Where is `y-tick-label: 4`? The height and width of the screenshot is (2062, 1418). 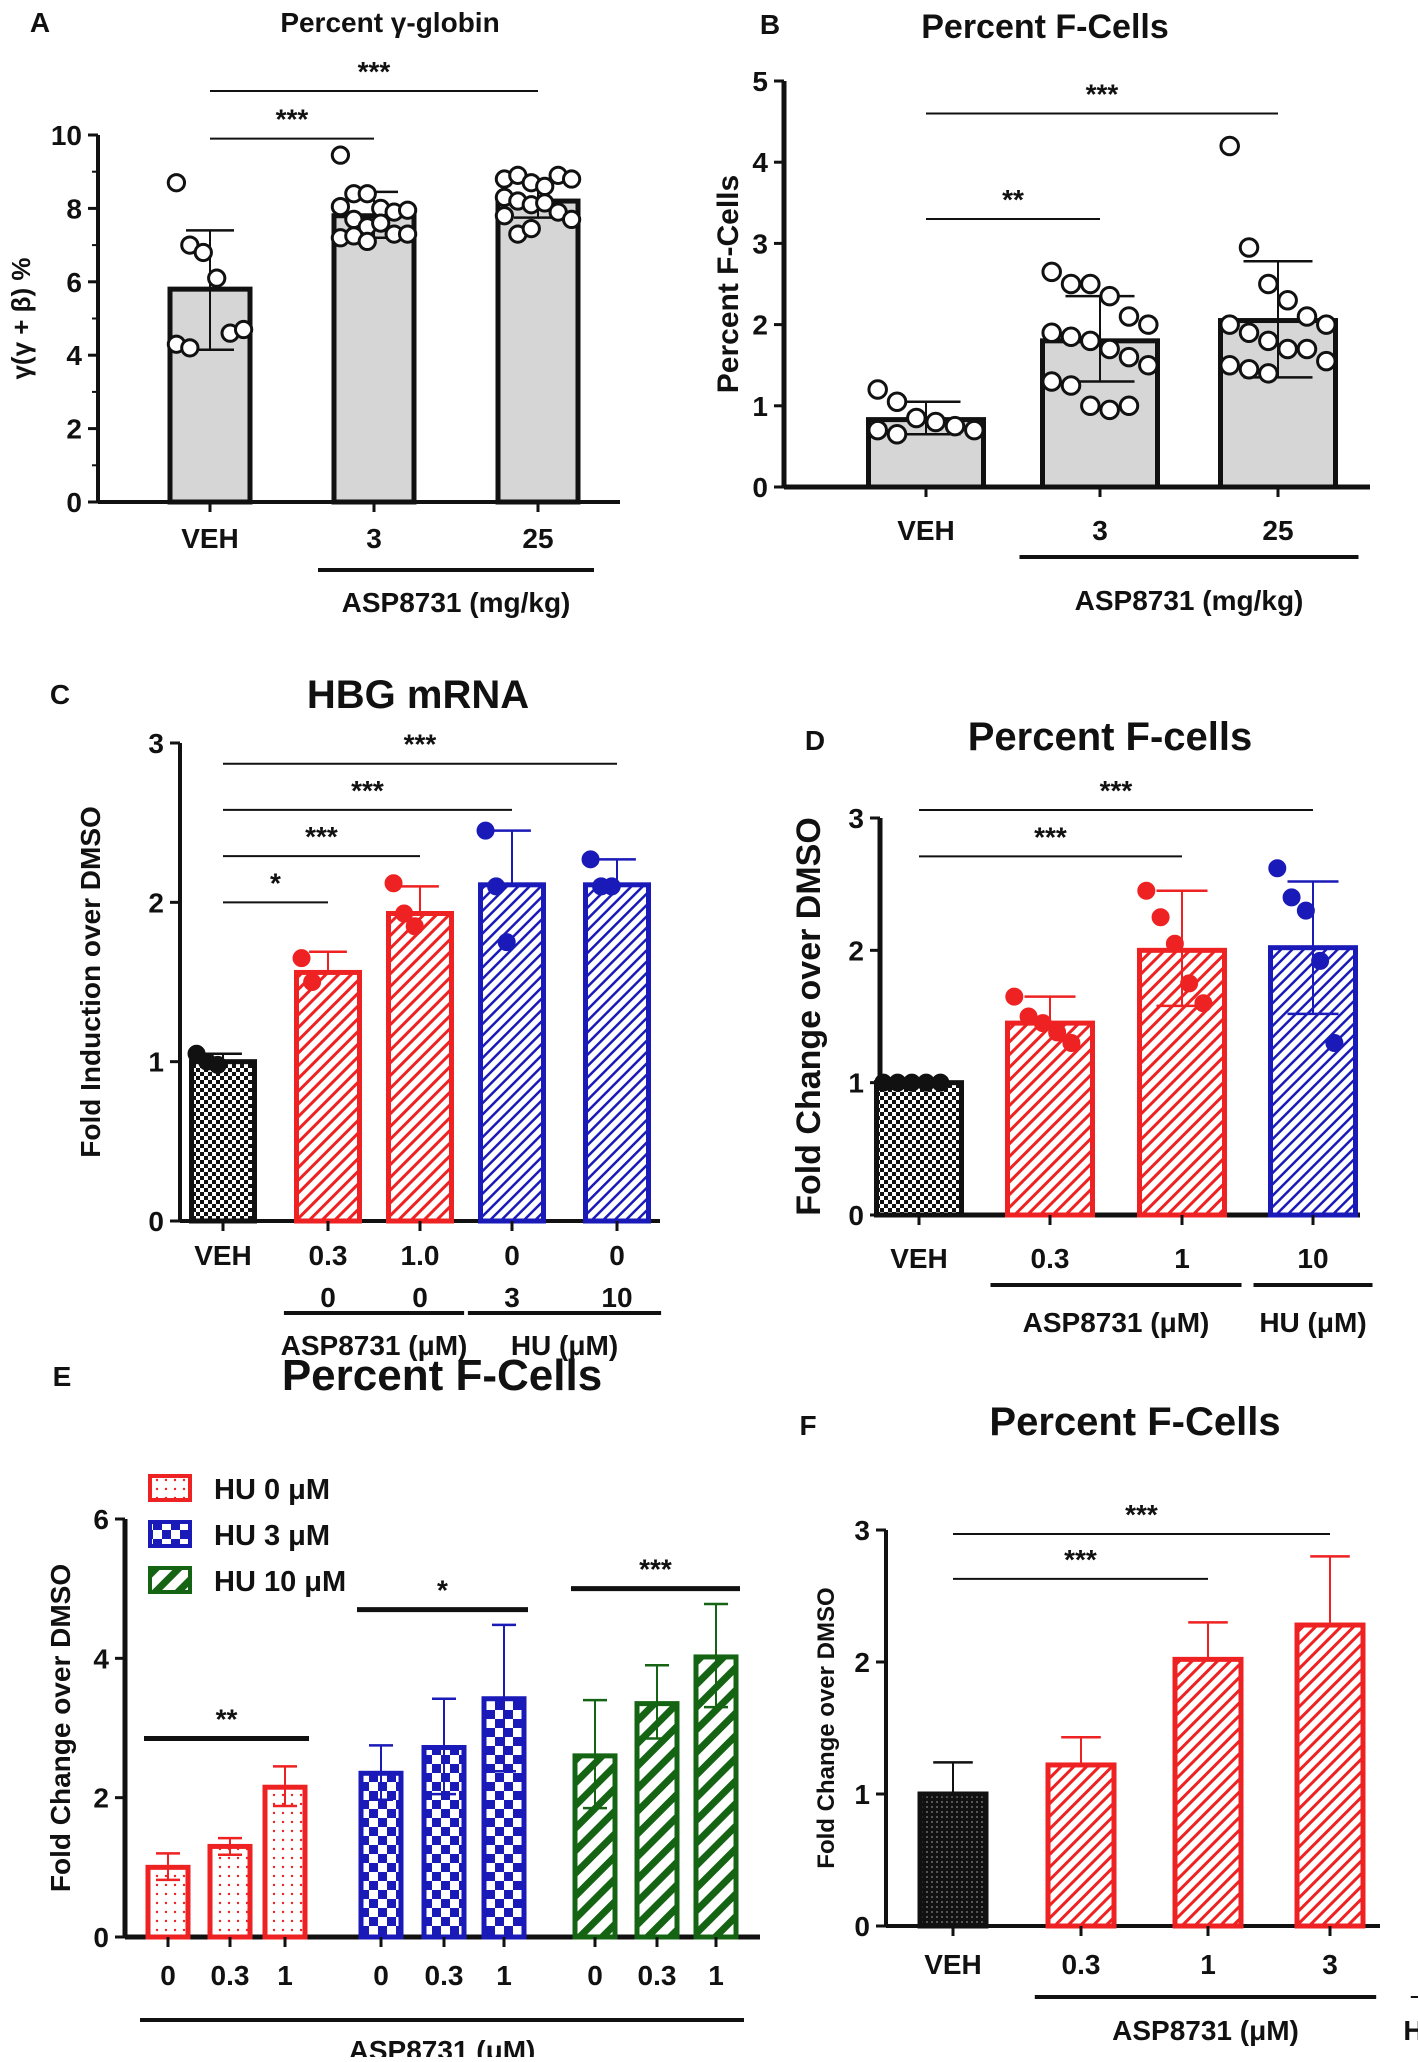 y-tick-label: 4 is located at coordinates (760, 162).